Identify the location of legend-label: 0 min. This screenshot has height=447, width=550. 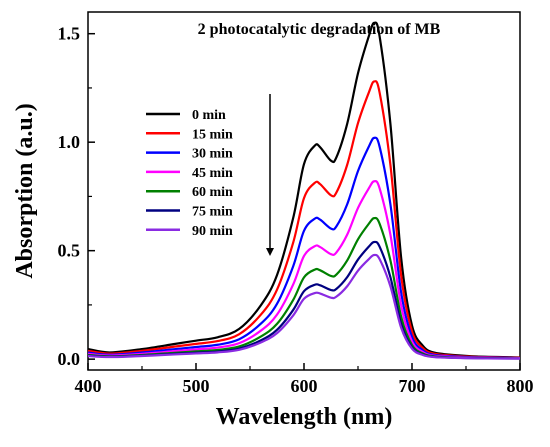
(209, 115).